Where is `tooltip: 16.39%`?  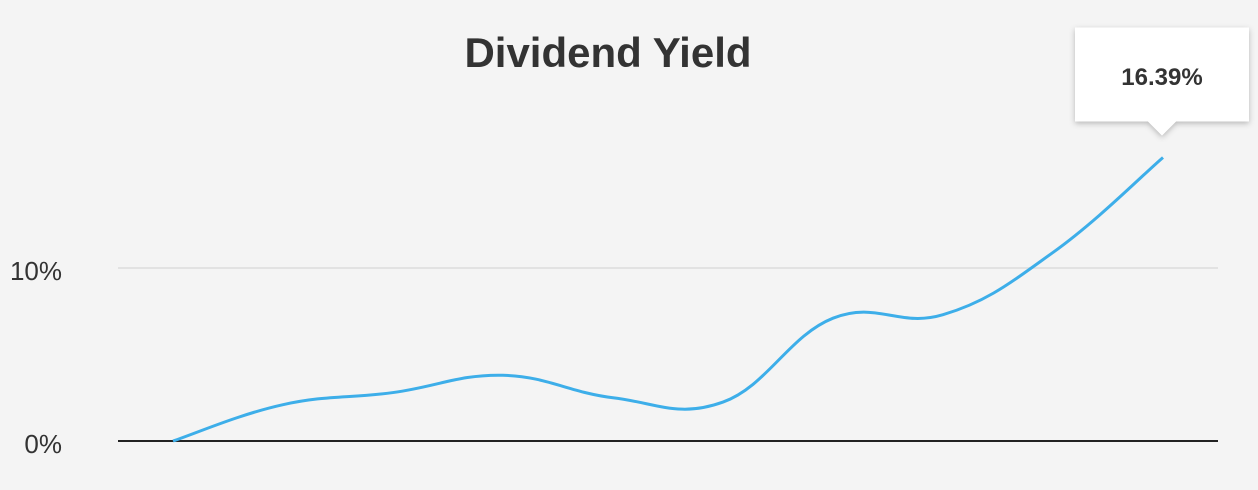
tooltip: 16.39% is located at coordinates (1162, 81).